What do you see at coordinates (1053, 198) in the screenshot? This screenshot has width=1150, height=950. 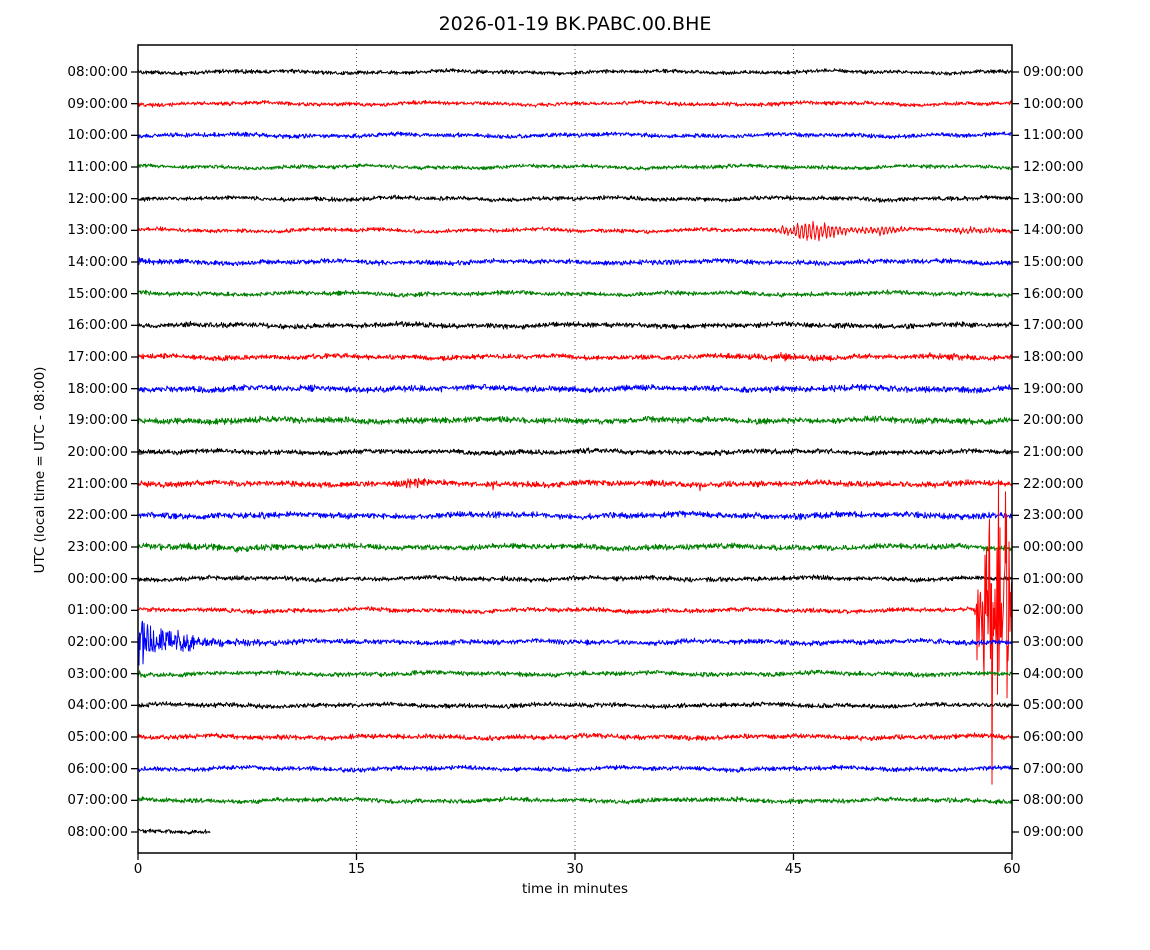 I see `utc-time-label-right: 13:00:00` at bounding box center [1053, 198].